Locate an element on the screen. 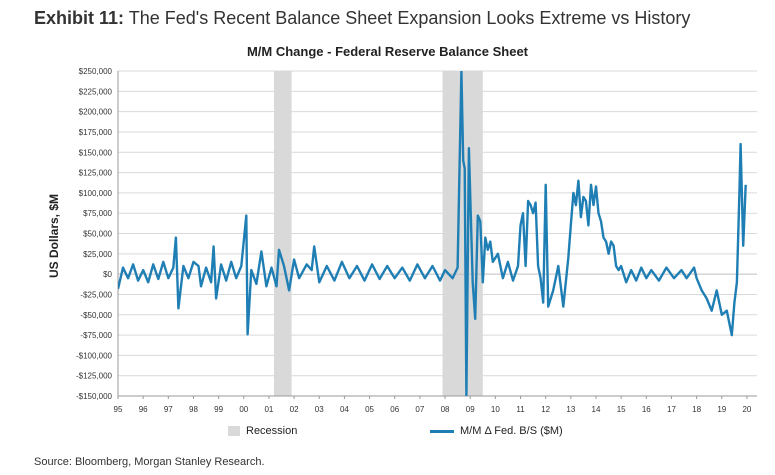 The image size is (775, 475). y-tick-label: $75,000 is located at coordinates (97, 213).